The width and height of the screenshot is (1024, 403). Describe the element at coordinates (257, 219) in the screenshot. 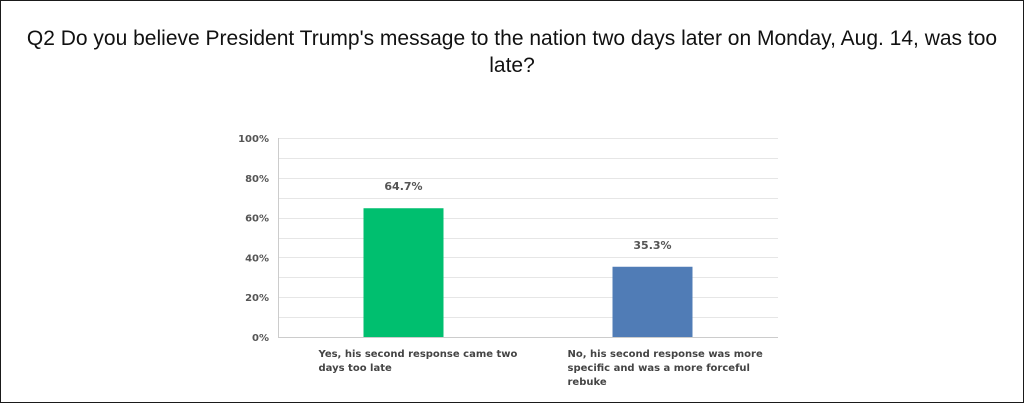

I see `y-tick-label: 60%` at that location.